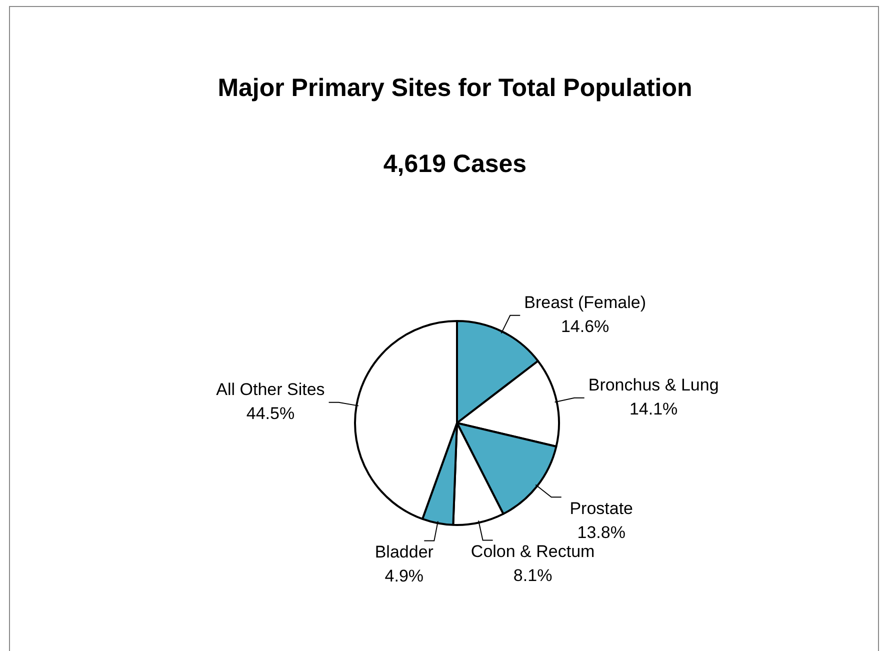  I want to click on slice-label: Bronchus & Lung, so click(653, 385).